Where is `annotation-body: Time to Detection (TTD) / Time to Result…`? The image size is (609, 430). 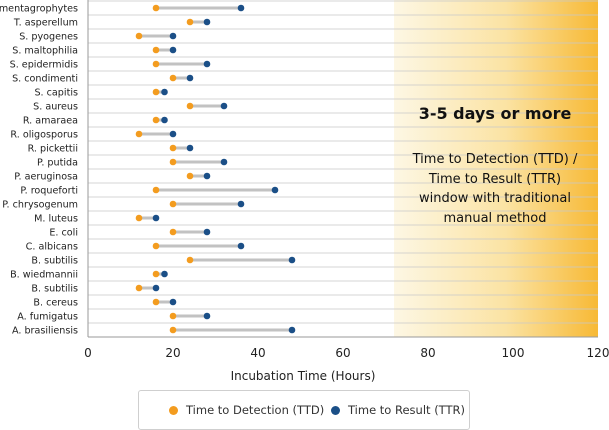 annotation-body: Time to Detection (TTD) / Time to Result… is located at coordinates (495, 189).